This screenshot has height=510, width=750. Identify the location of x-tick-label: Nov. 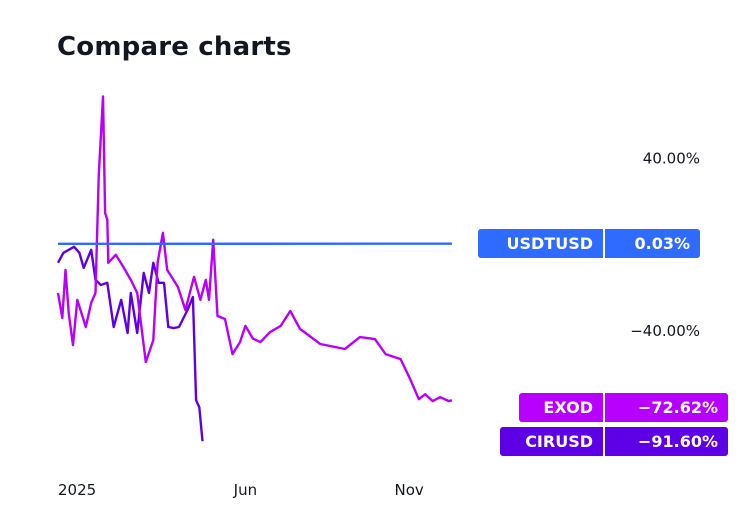
(409, 490).